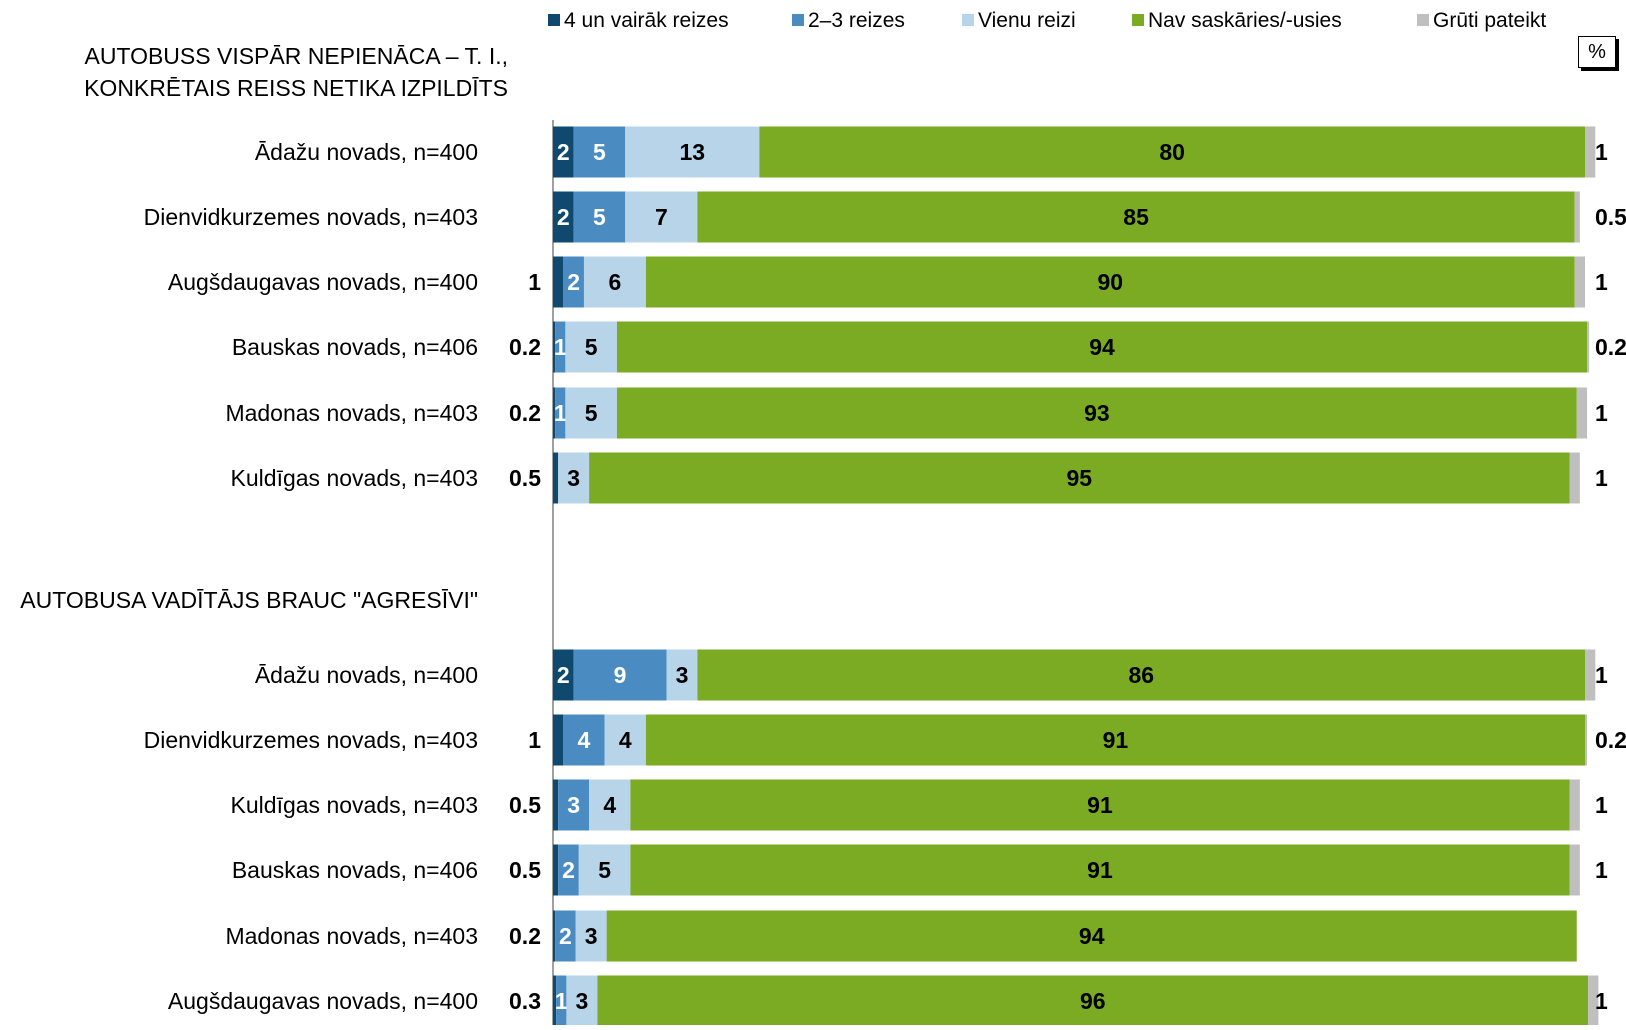 The height and width of the screenshot is (1030, 1626). I want to click on data-label: 93, so click(1097, 413).